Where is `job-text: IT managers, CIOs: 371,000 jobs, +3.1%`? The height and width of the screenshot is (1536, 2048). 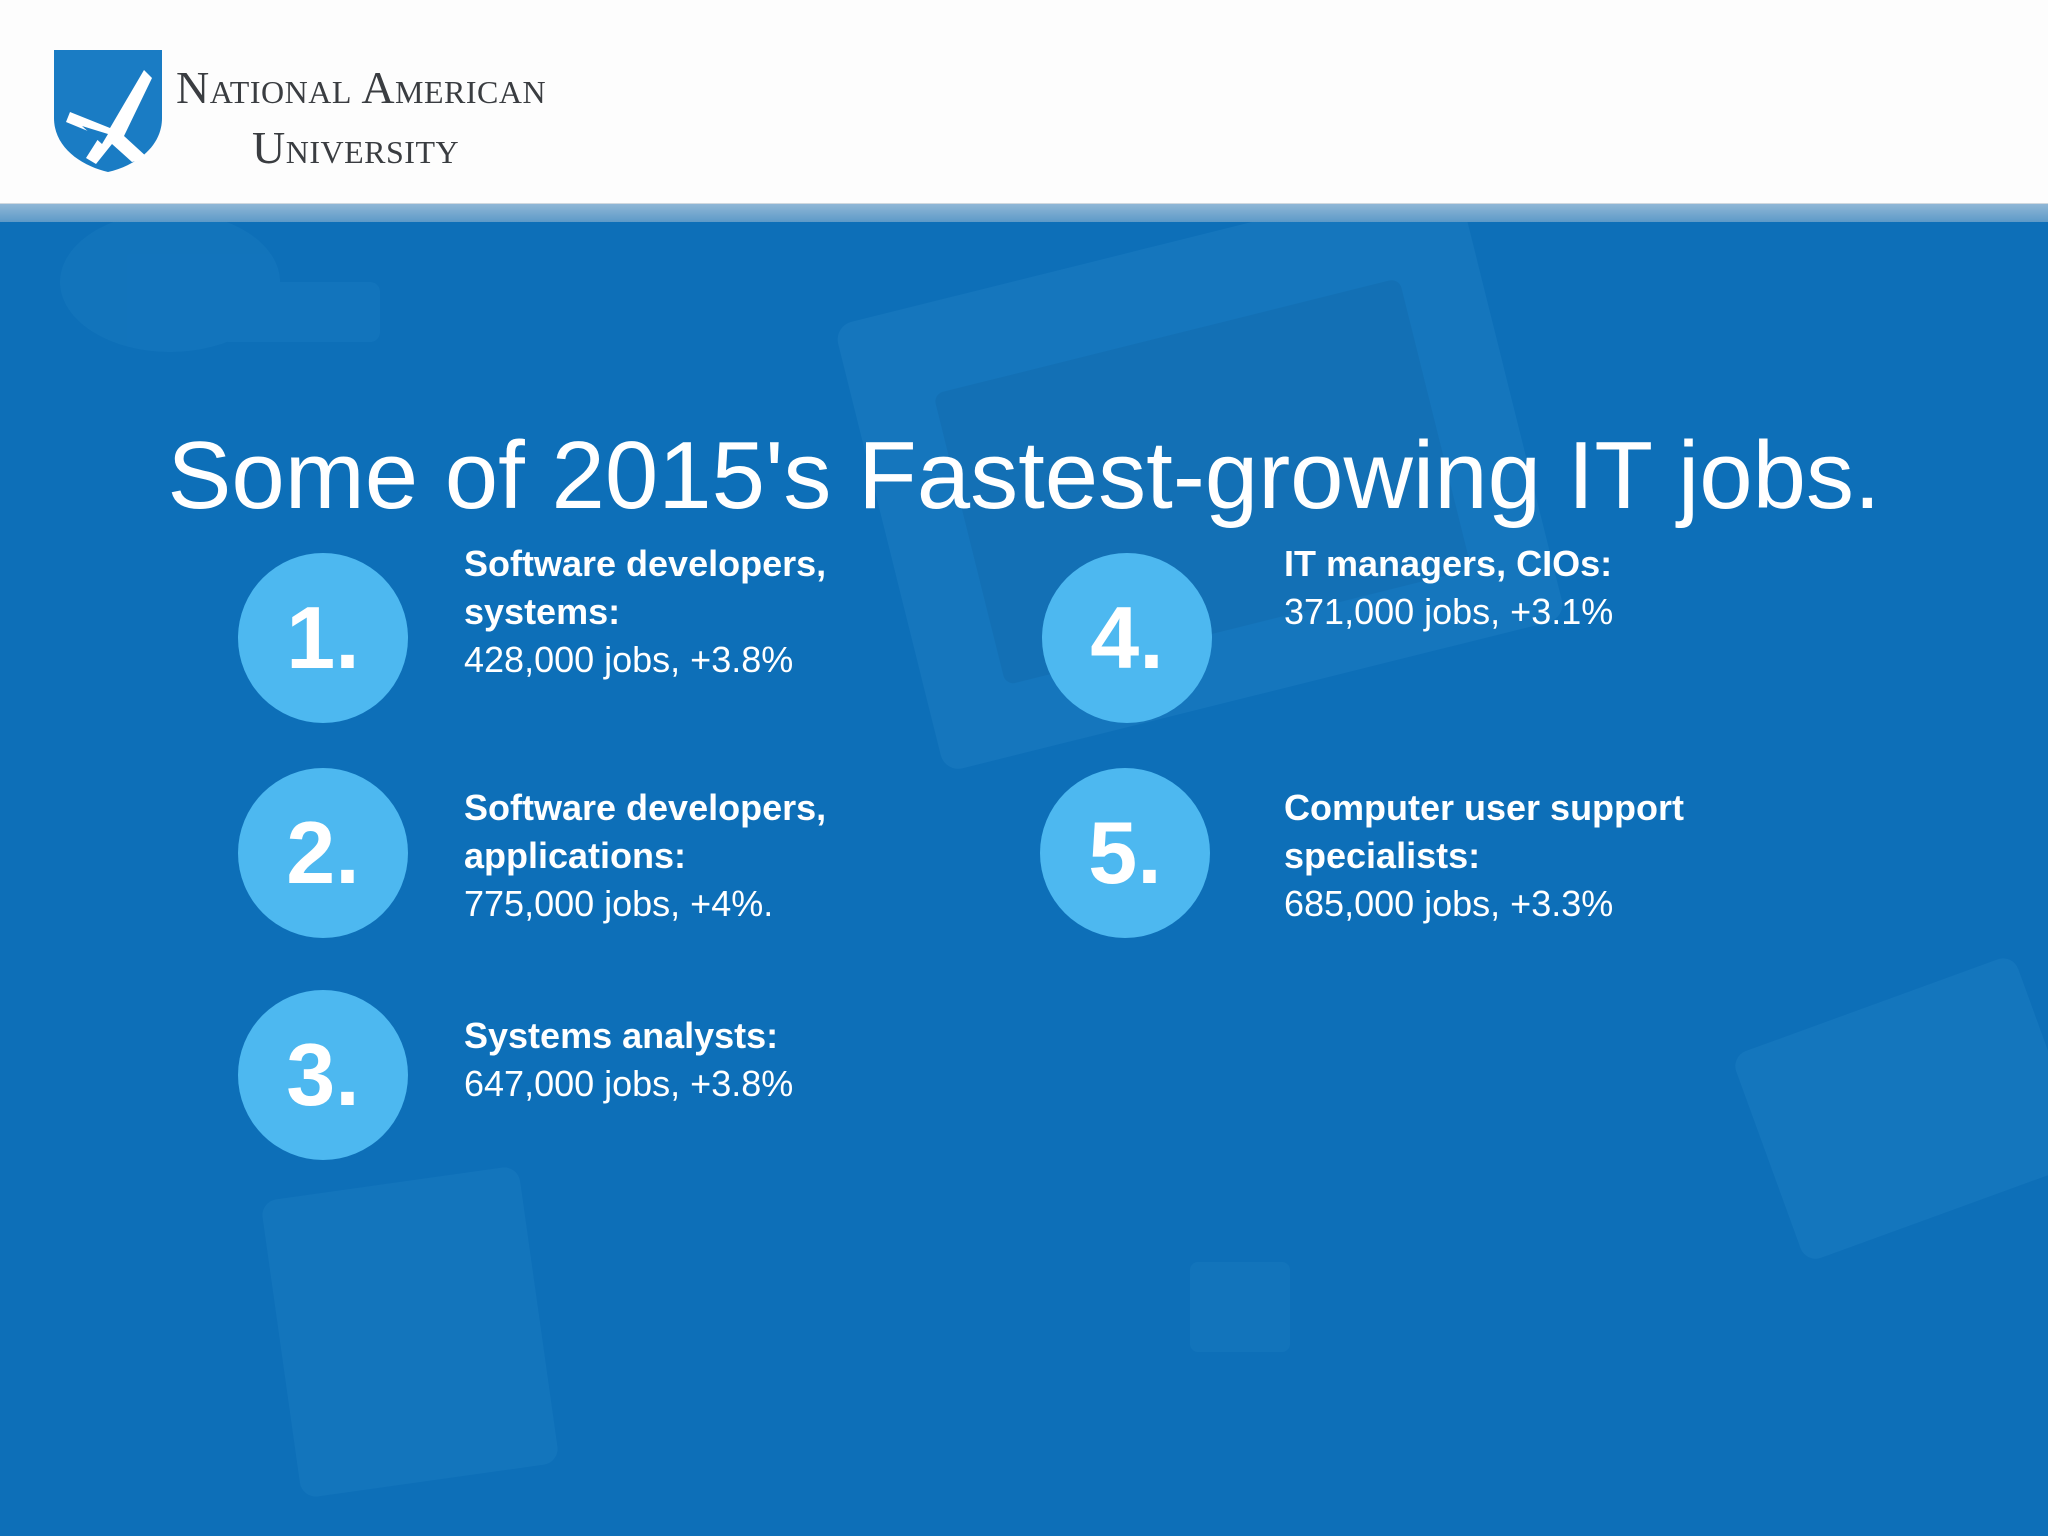
job-text: IT managers, CIOs: 371,000 jobs, +3.1% is located at coordinates (1494, 588).